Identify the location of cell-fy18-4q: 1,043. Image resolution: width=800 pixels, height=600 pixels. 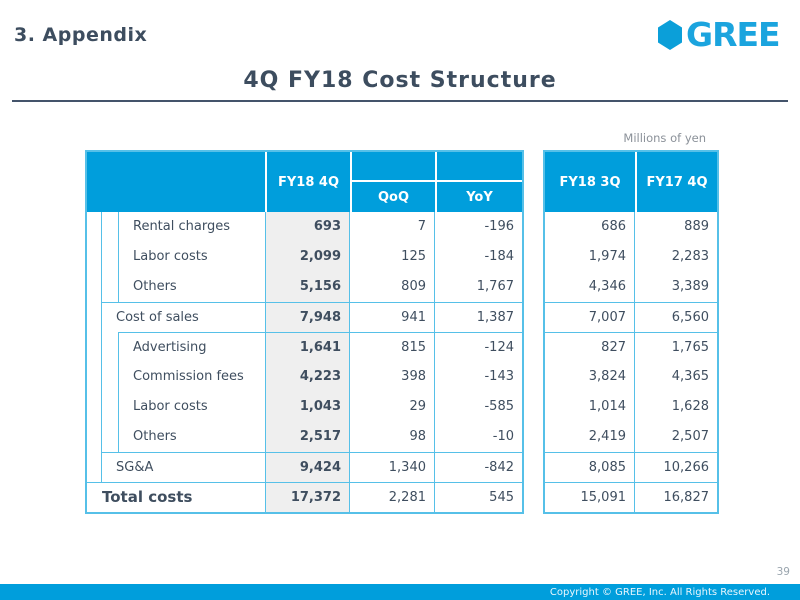
(307, 407).